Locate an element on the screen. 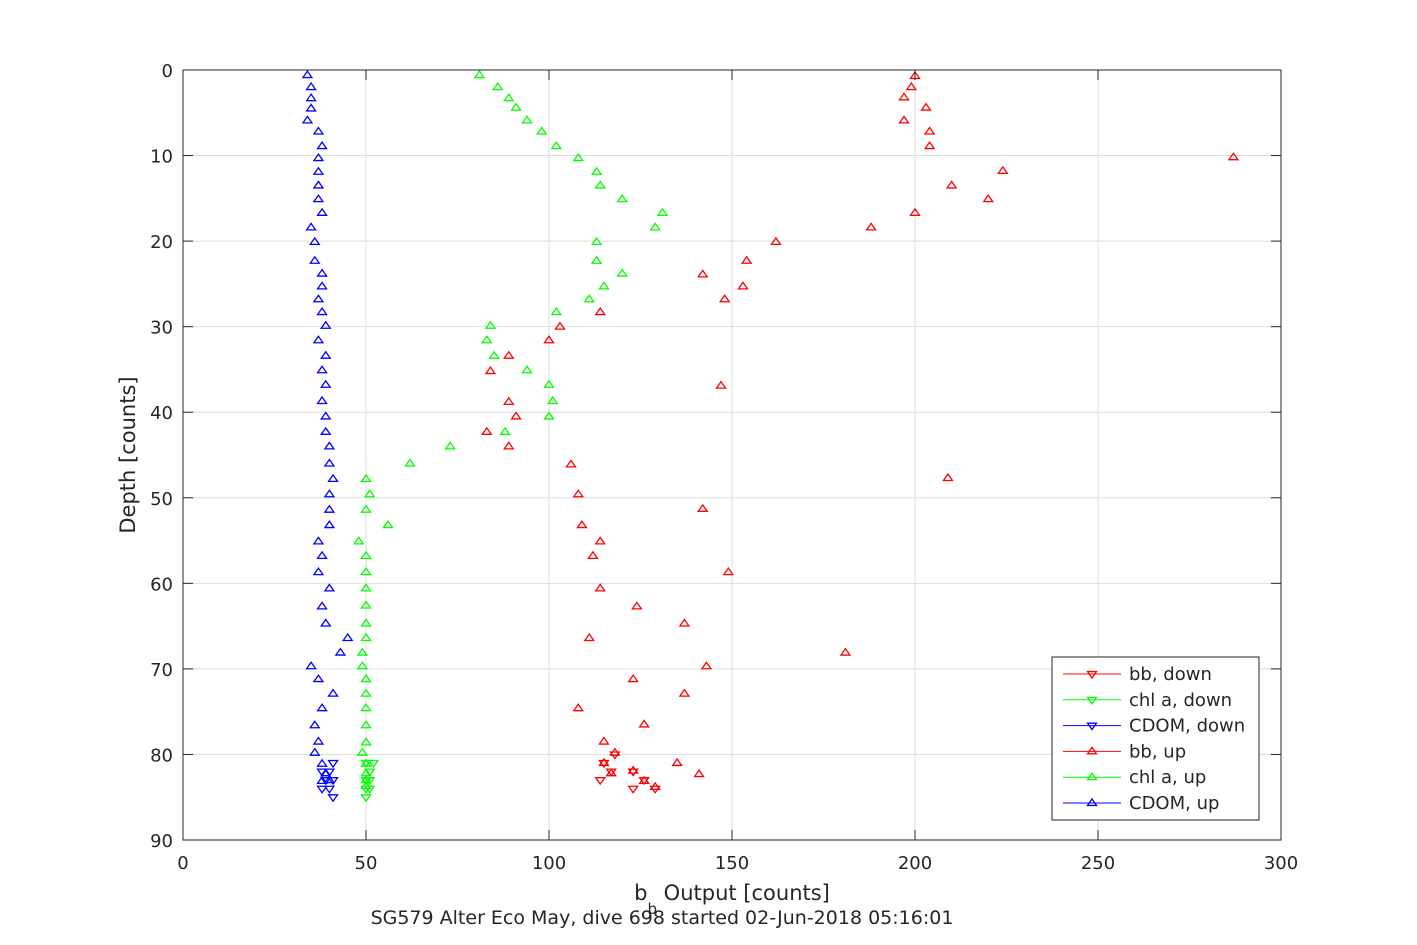 The height and width of the screenshot is (945, 1417). x-tick-label: 50 is located at coordinates (366, 863).